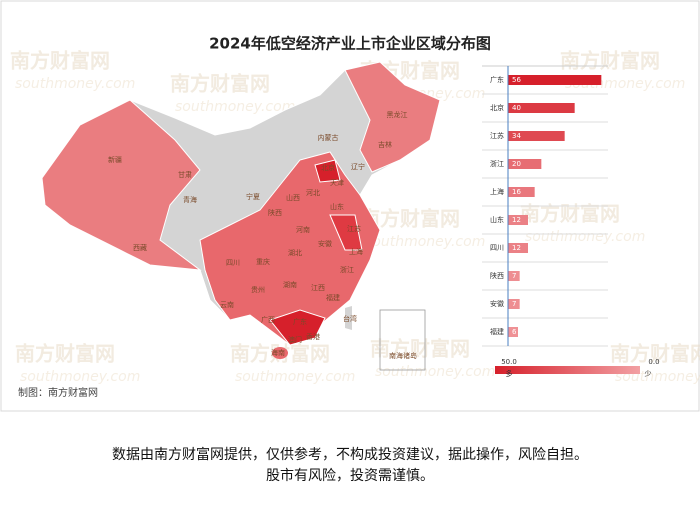 The height and width of the screenshot is (516, 700). Describe the element at coordinates (275, 212) in the screenshot. I see `map-label: 陕西` at that location.